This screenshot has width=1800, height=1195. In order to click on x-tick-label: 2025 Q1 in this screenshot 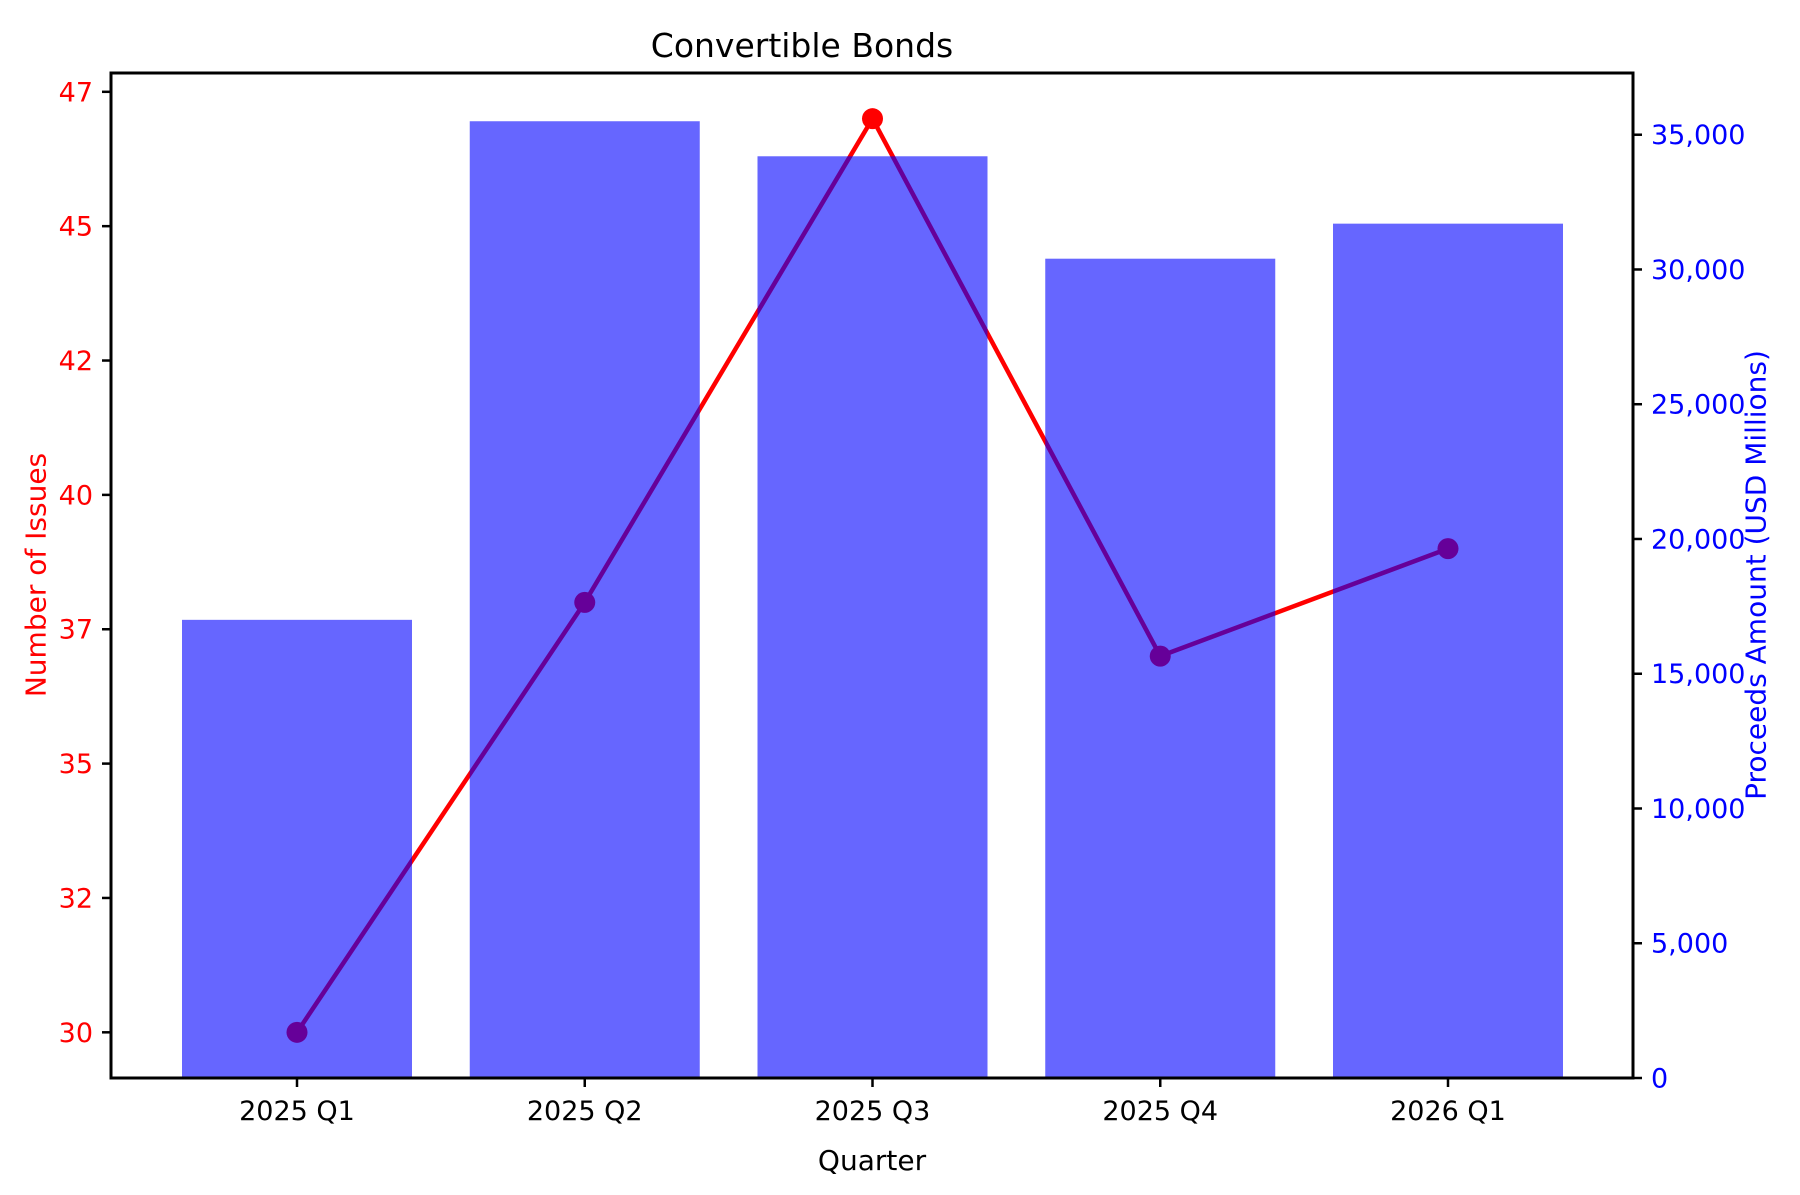, I will do `click(297, 1111)`.